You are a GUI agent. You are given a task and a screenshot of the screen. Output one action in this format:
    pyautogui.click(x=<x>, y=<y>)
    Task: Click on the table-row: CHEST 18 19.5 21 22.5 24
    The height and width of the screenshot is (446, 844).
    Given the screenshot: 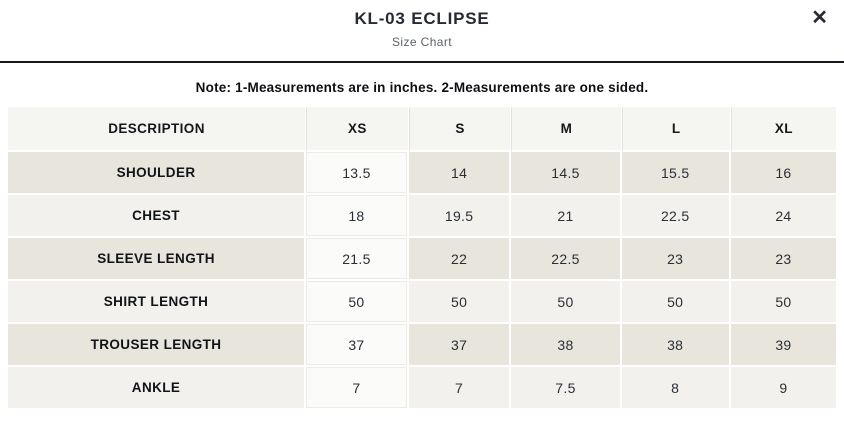 What is the action you would take?
    pyautogui.click(x=422, y=216)
    